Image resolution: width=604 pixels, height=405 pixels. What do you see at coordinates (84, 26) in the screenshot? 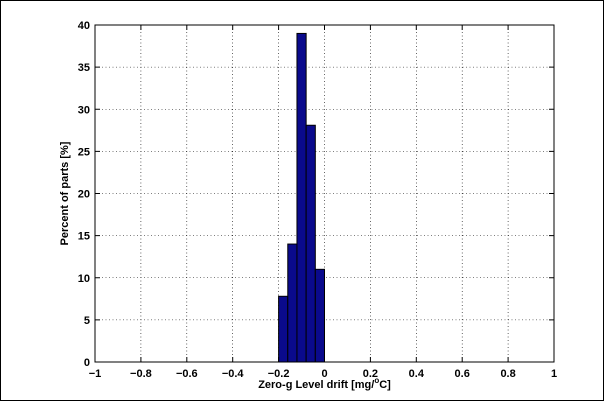
I see `y-tick-label: 40` at bounding box center [84, 26].